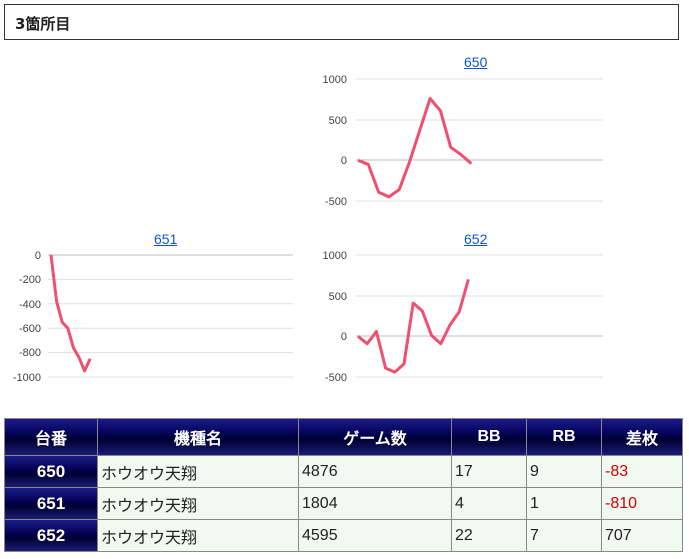  Describe the element at coordinates (198, 437) in the screenshot. I see `header-machine-name: 機種名` at that location.